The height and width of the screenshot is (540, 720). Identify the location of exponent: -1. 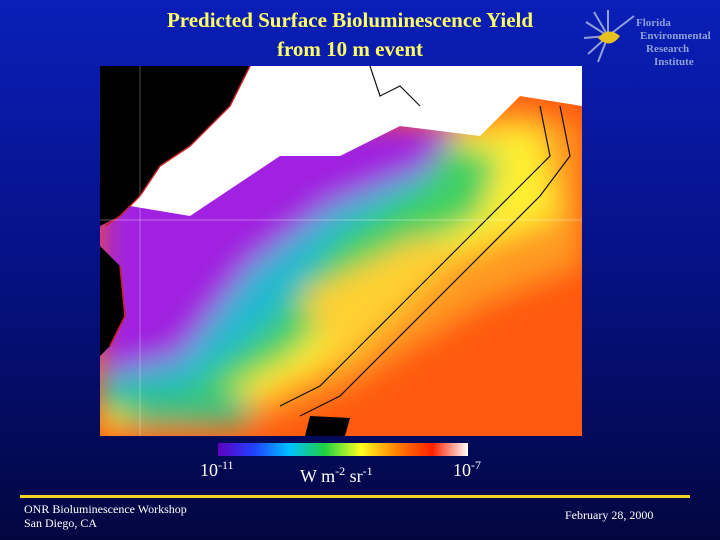
(367, 471).